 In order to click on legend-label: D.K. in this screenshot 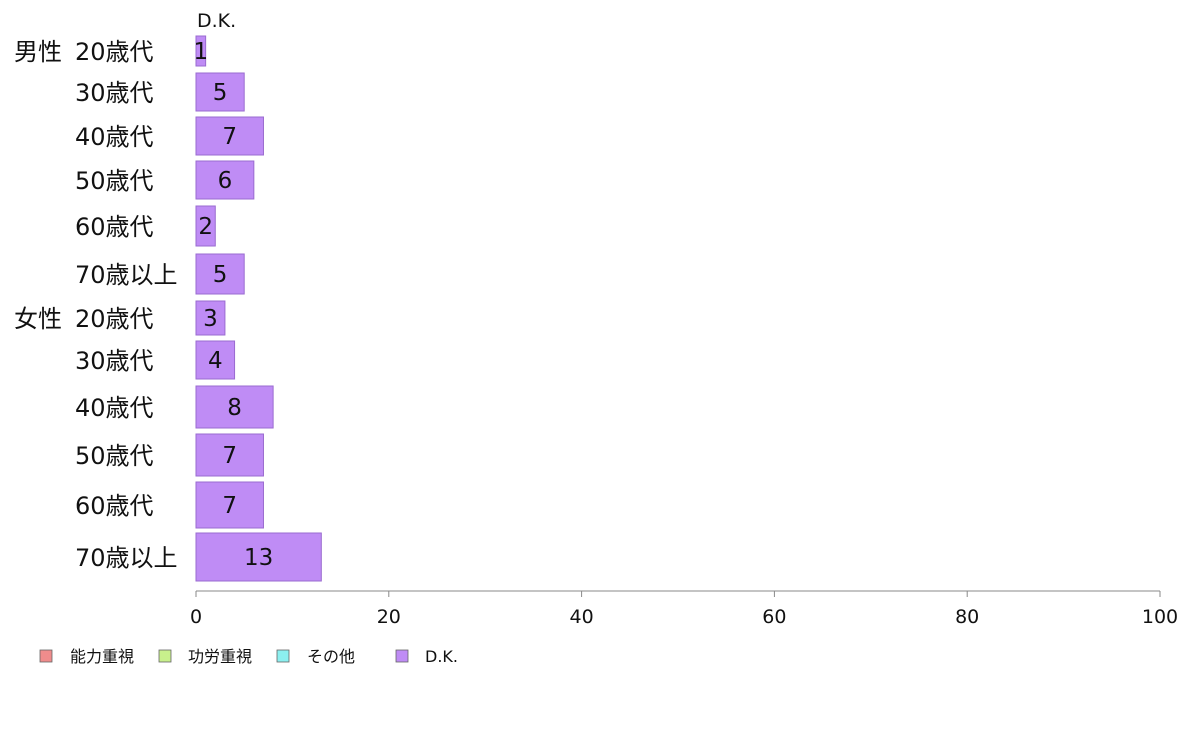, I will do `click(441, 656)`.